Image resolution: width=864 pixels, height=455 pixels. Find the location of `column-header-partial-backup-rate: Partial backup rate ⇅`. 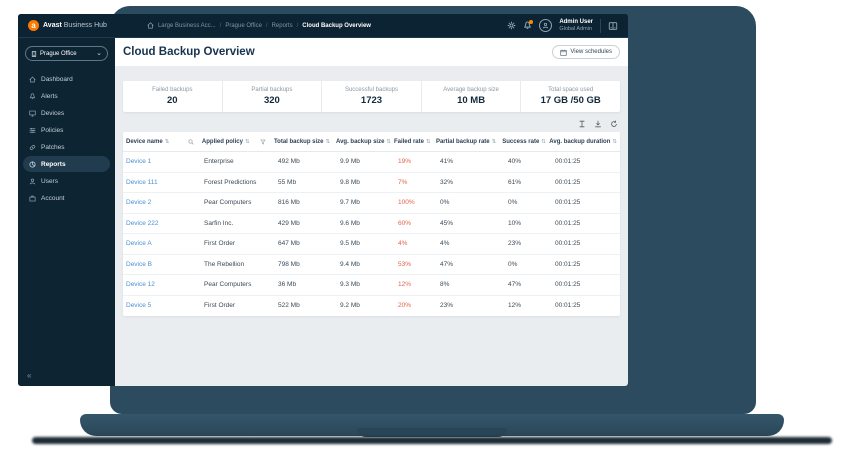

column-header-partial-backup-rate: Partial backup rate ⇅ is located at coordinates (466, 141).